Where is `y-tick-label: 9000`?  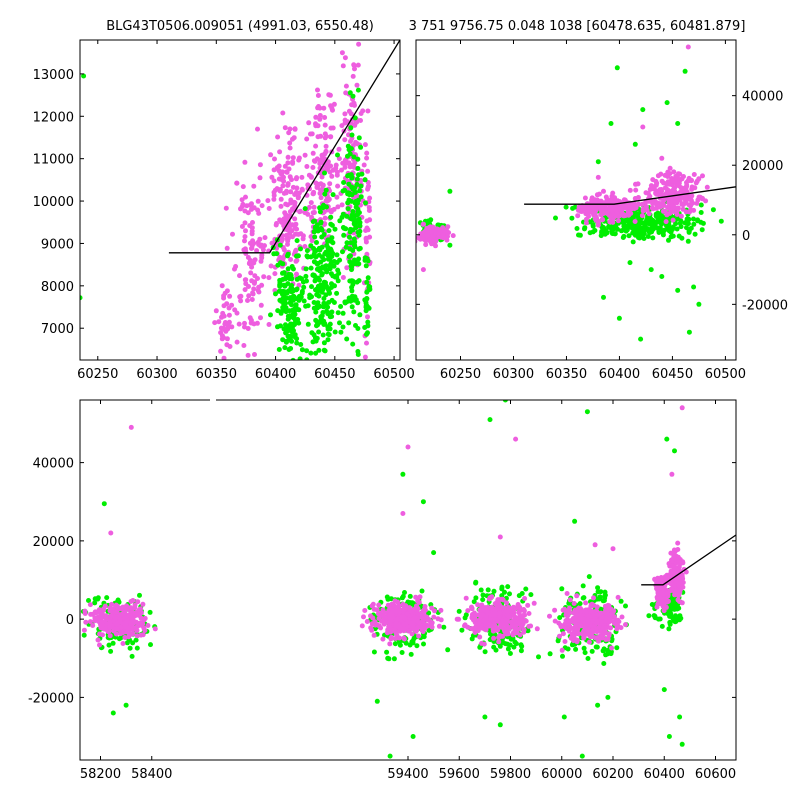 y-tick-label: 9000 is located at coordinates (57, 244).